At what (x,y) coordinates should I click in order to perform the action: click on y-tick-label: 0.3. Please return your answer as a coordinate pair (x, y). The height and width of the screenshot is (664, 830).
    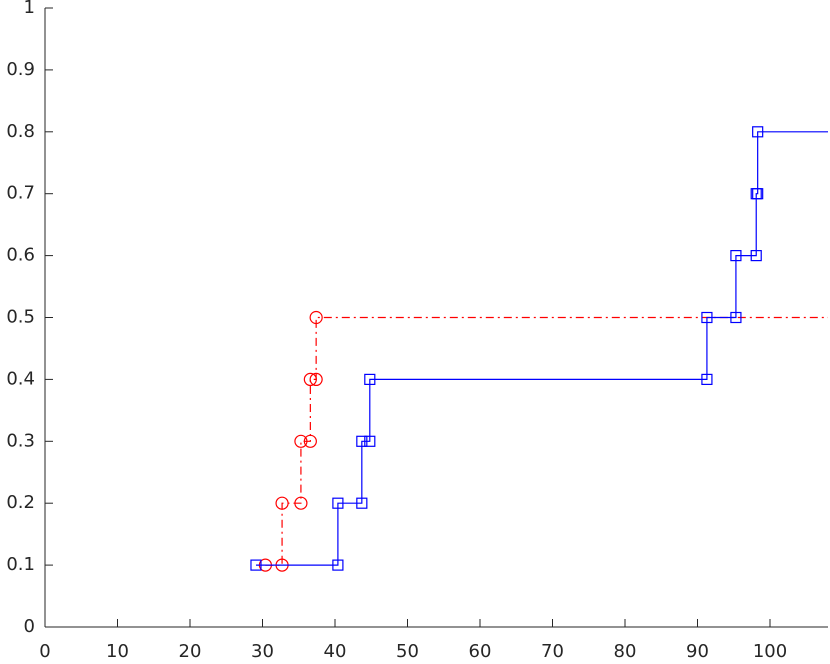
    Looking at the image, I should click on (20, 440).